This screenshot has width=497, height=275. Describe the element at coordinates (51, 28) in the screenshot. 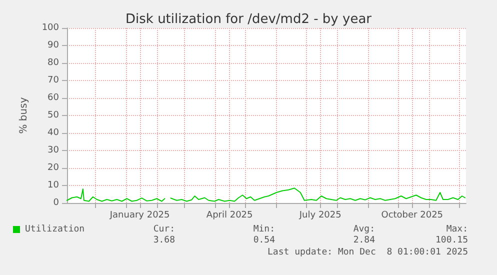

I see `y-tick-label: 100` at that location.